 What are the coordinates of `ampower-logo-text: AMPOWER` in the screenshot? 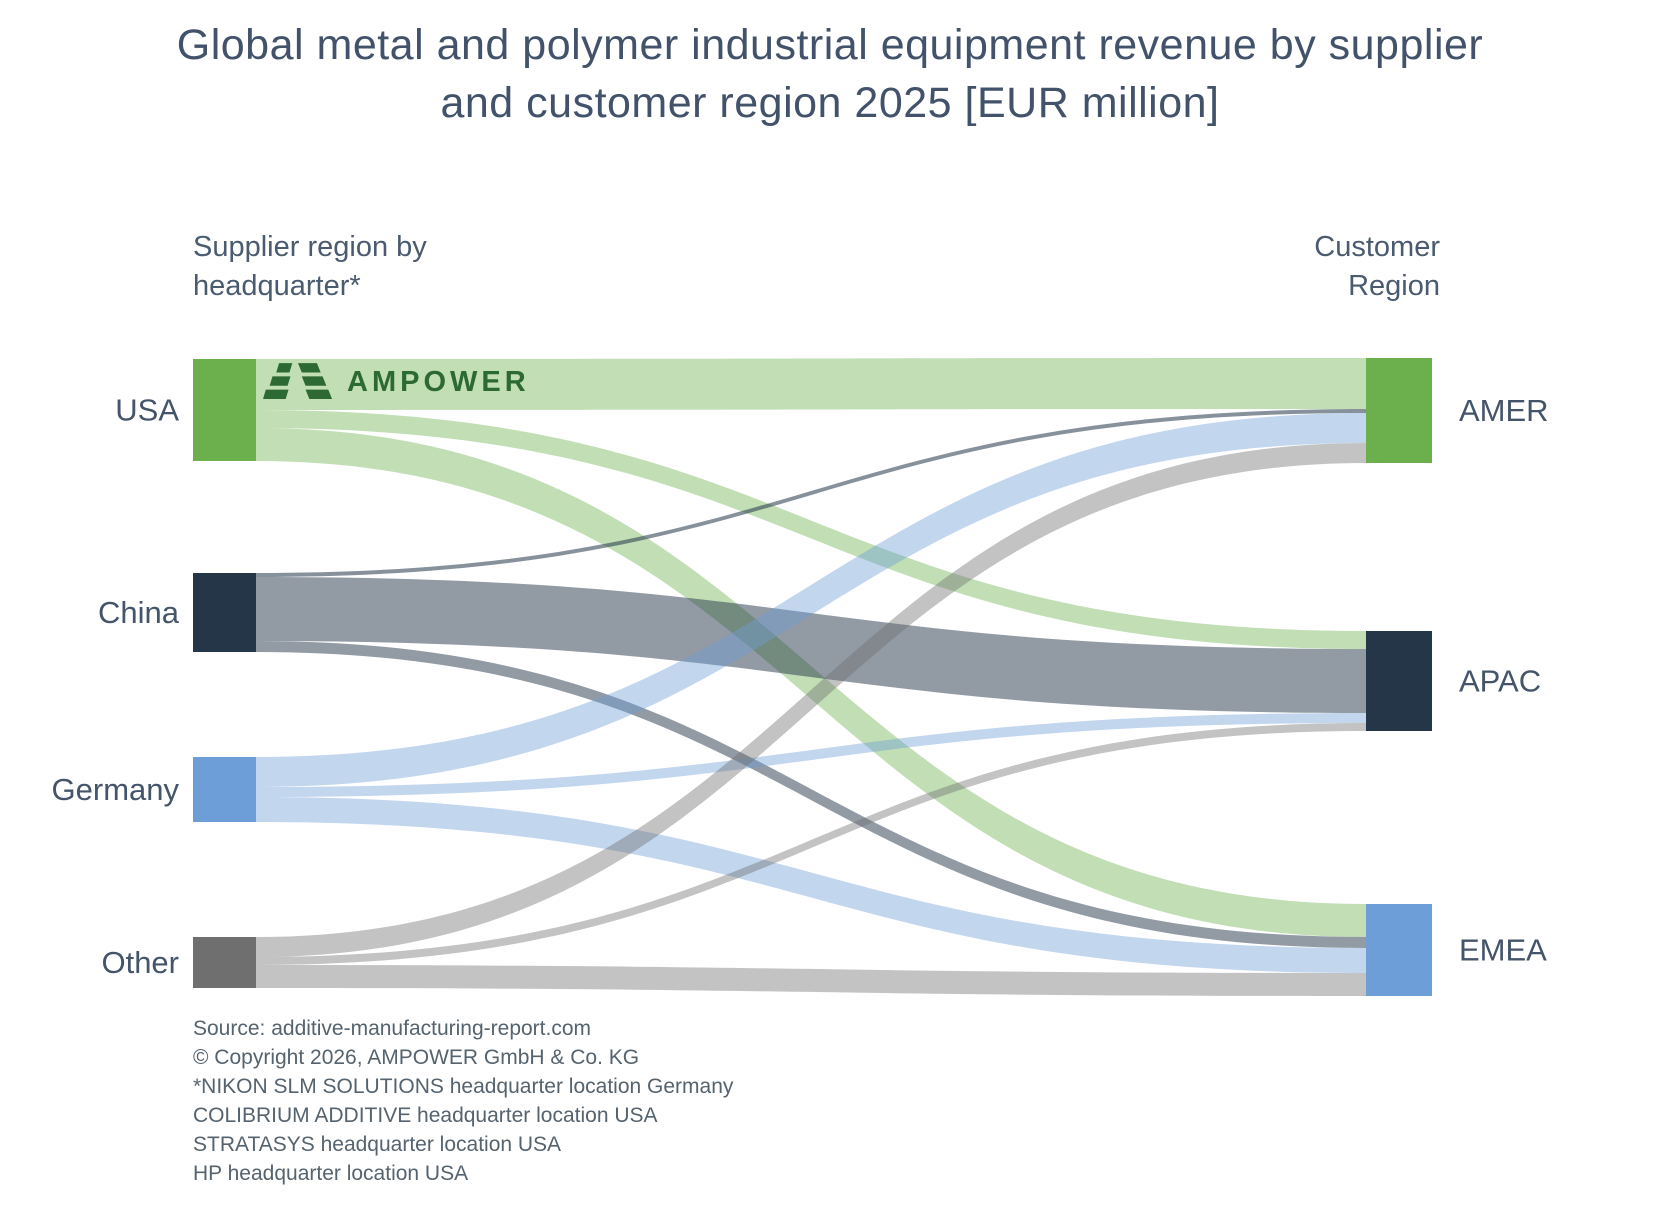 It's located at (438, 381).